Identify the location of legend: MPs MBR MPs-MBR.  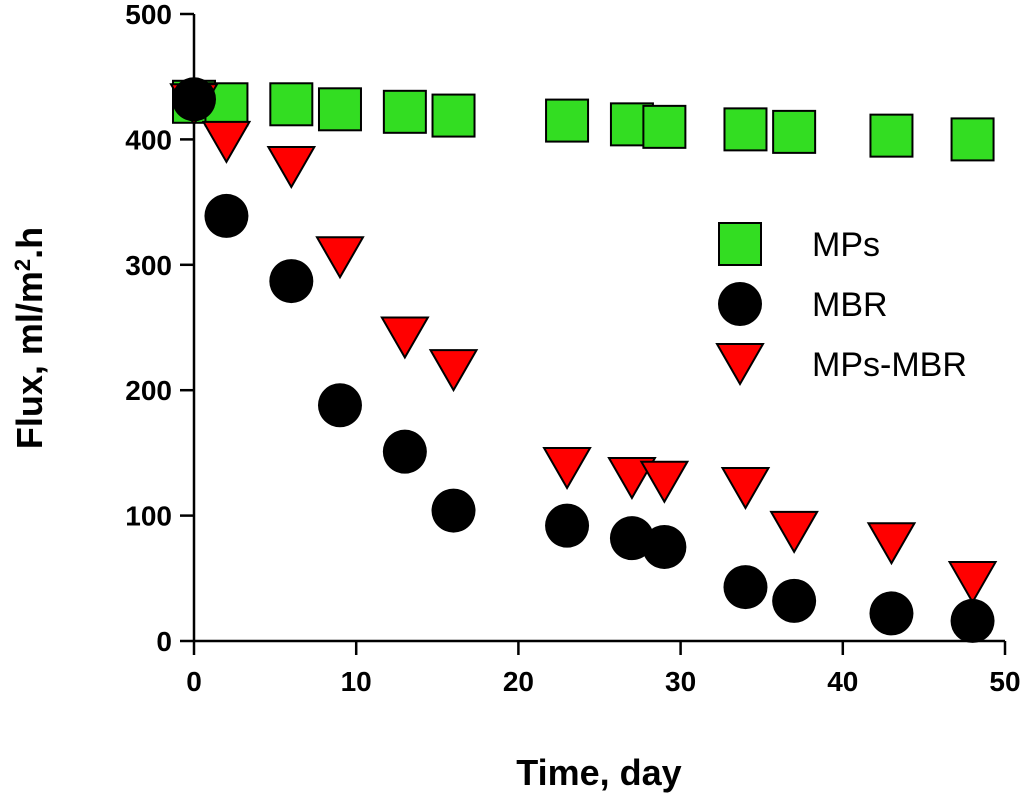
(841, 304).